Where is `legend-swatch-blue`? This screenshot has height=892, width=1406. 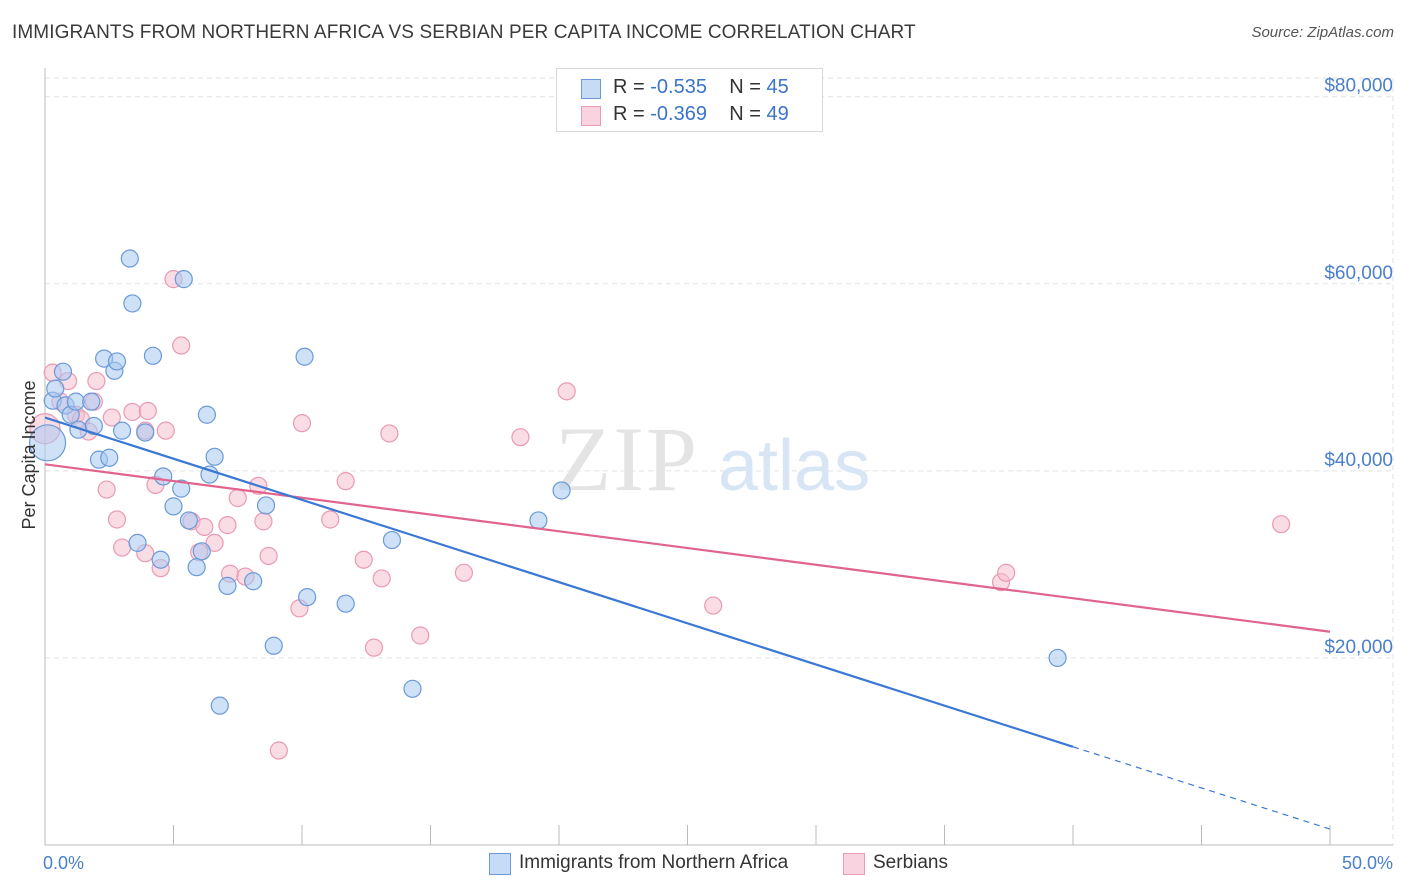 legend-swatch-blue is located at coordinates (591, 89).